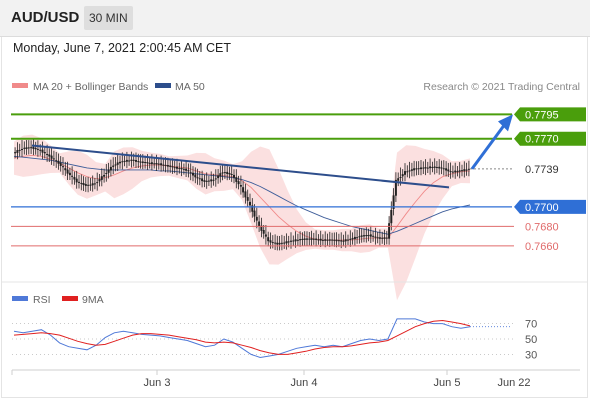 The width and height of the screenshot is (590, 400). What do you see at coordinates (157, 383) in the screenshot?
I see `x-tick-label: Jun 3` at bounding box center [157, 383].